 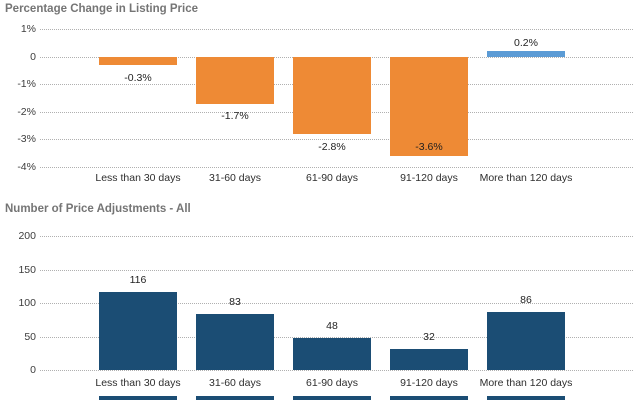 What do you see at coordinates (332, 325) in the screenshot?
I see `bar-value-label: 48` at bounding box center [332, 325].